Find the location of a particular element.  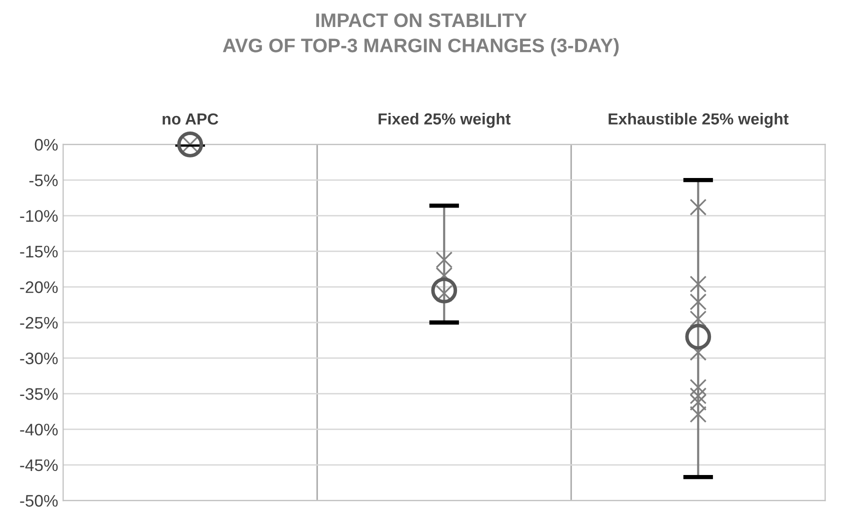

y-tick-label: -40% is located at coordinates (39, 430).